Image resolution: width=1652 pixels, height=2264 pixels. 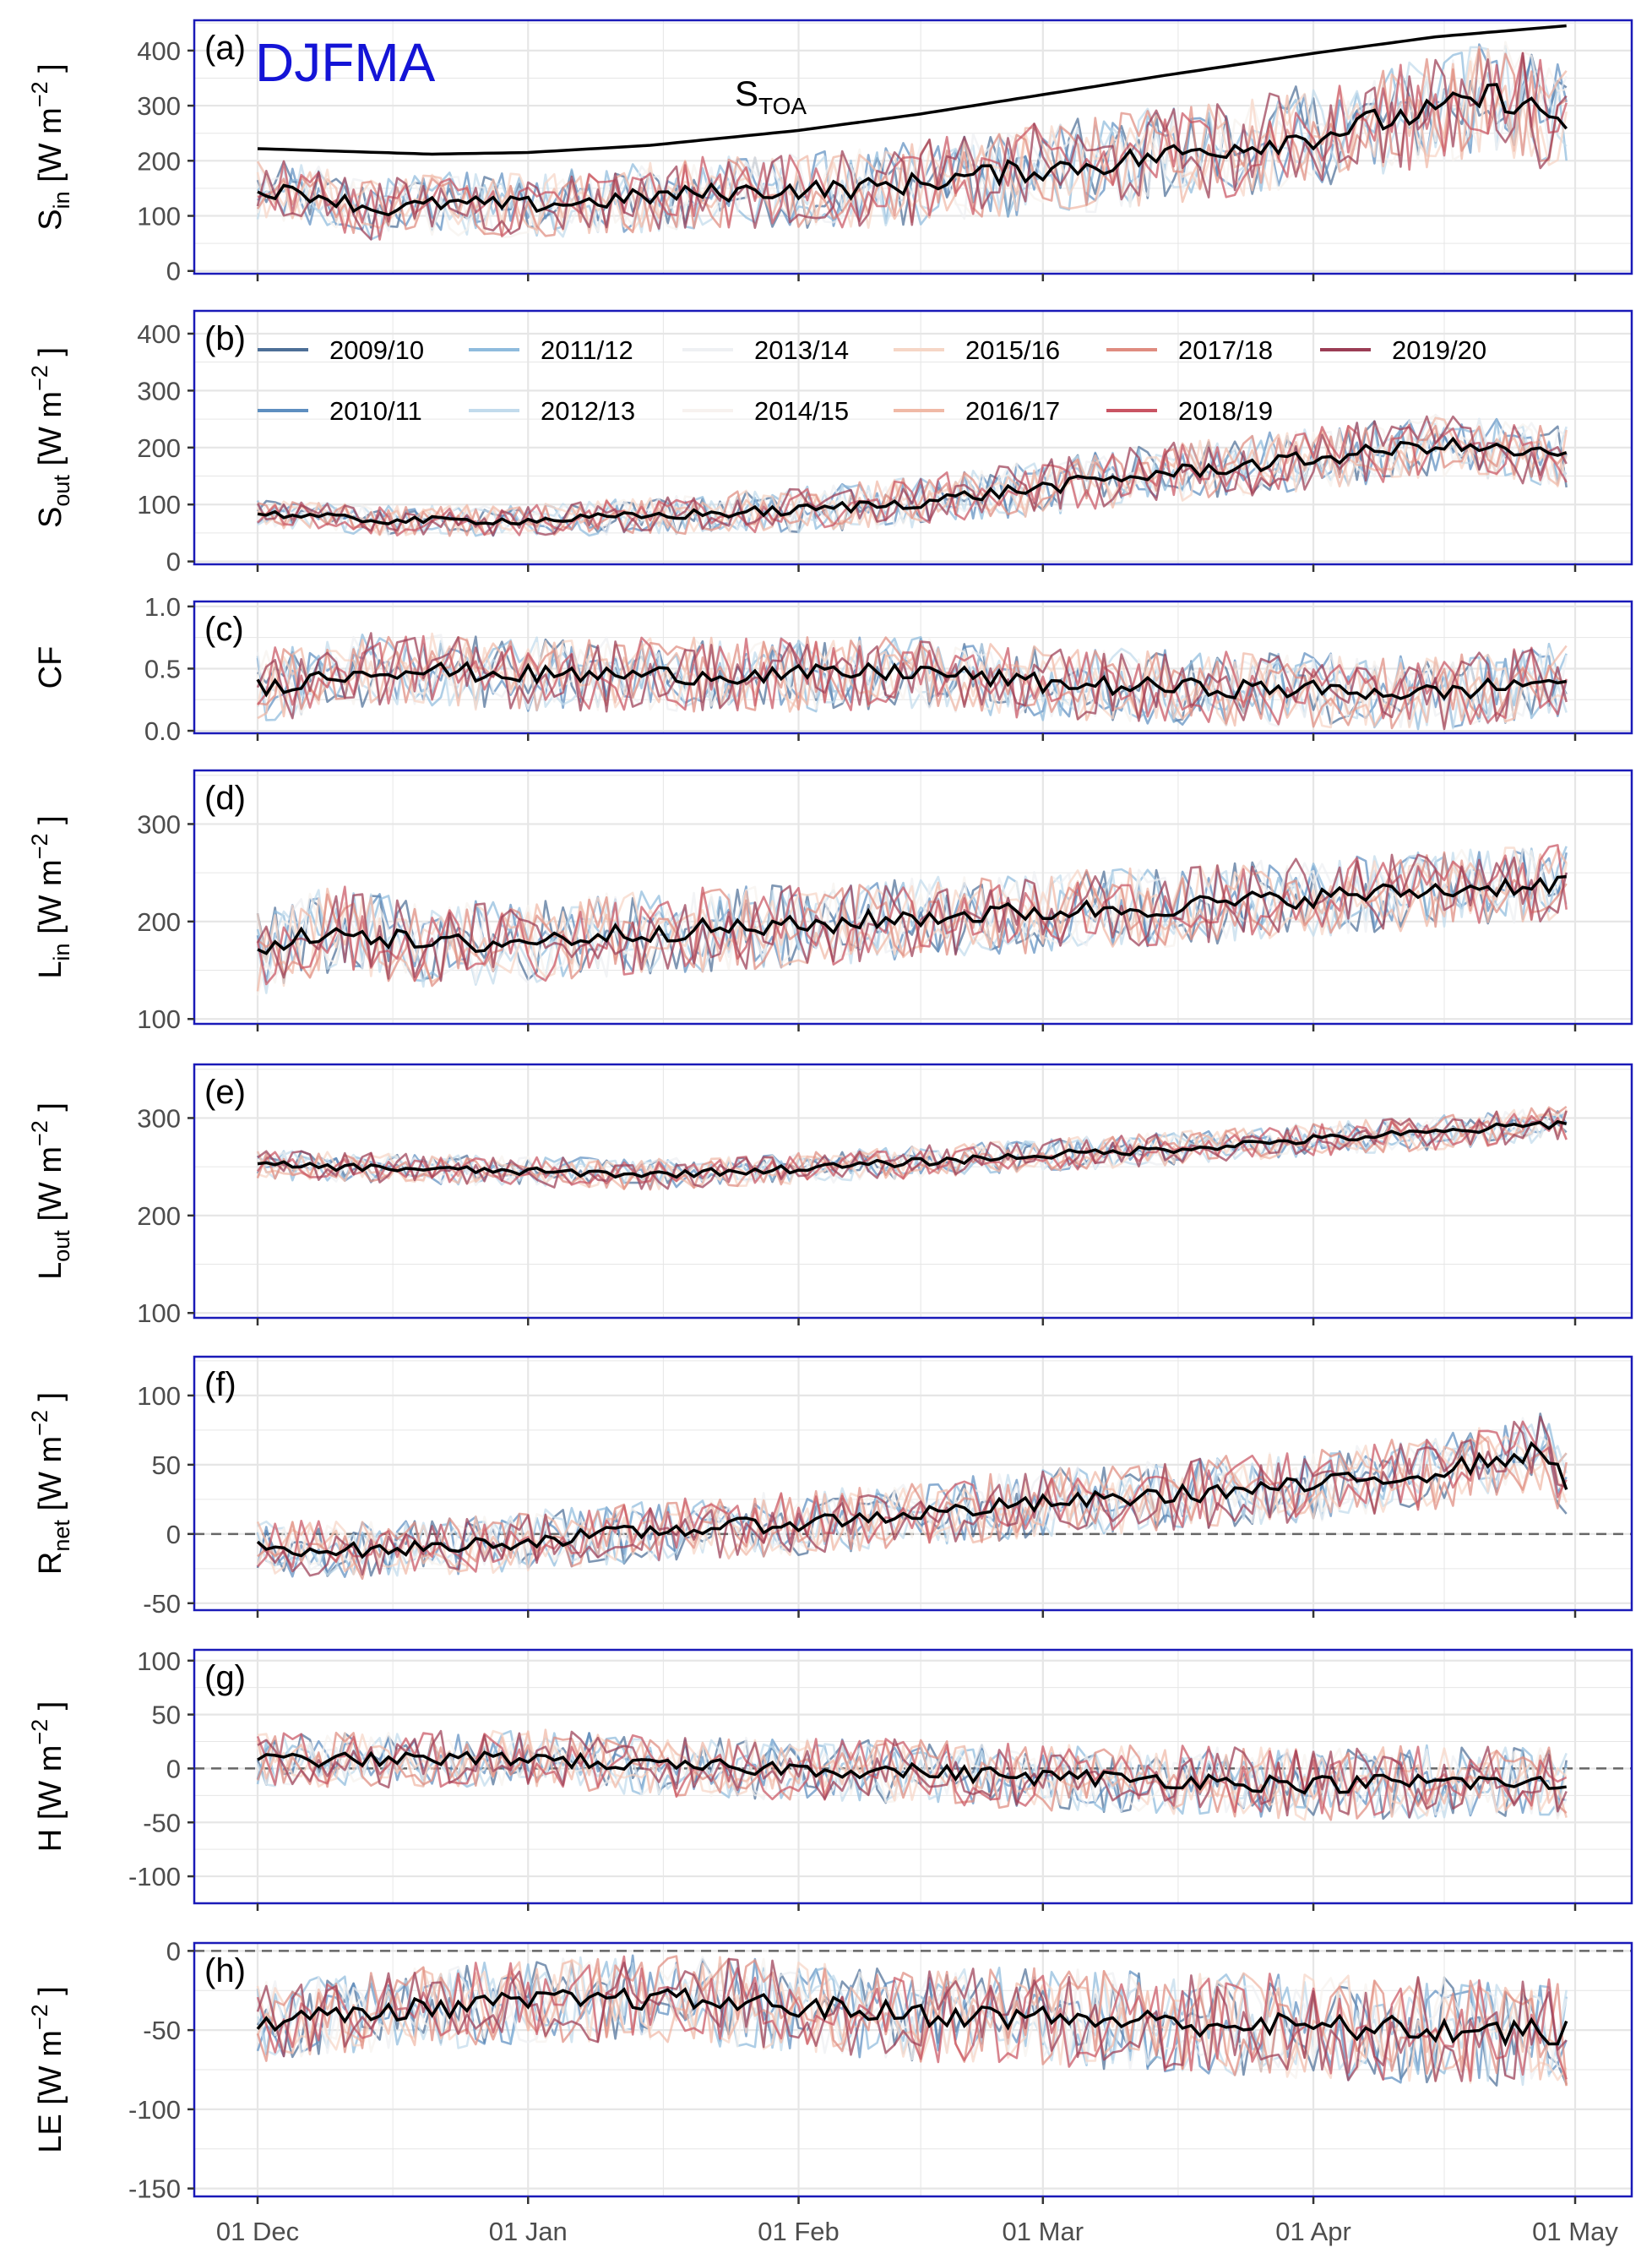 I want to click on y-axis-label: CF, so click(x=50, y=667).